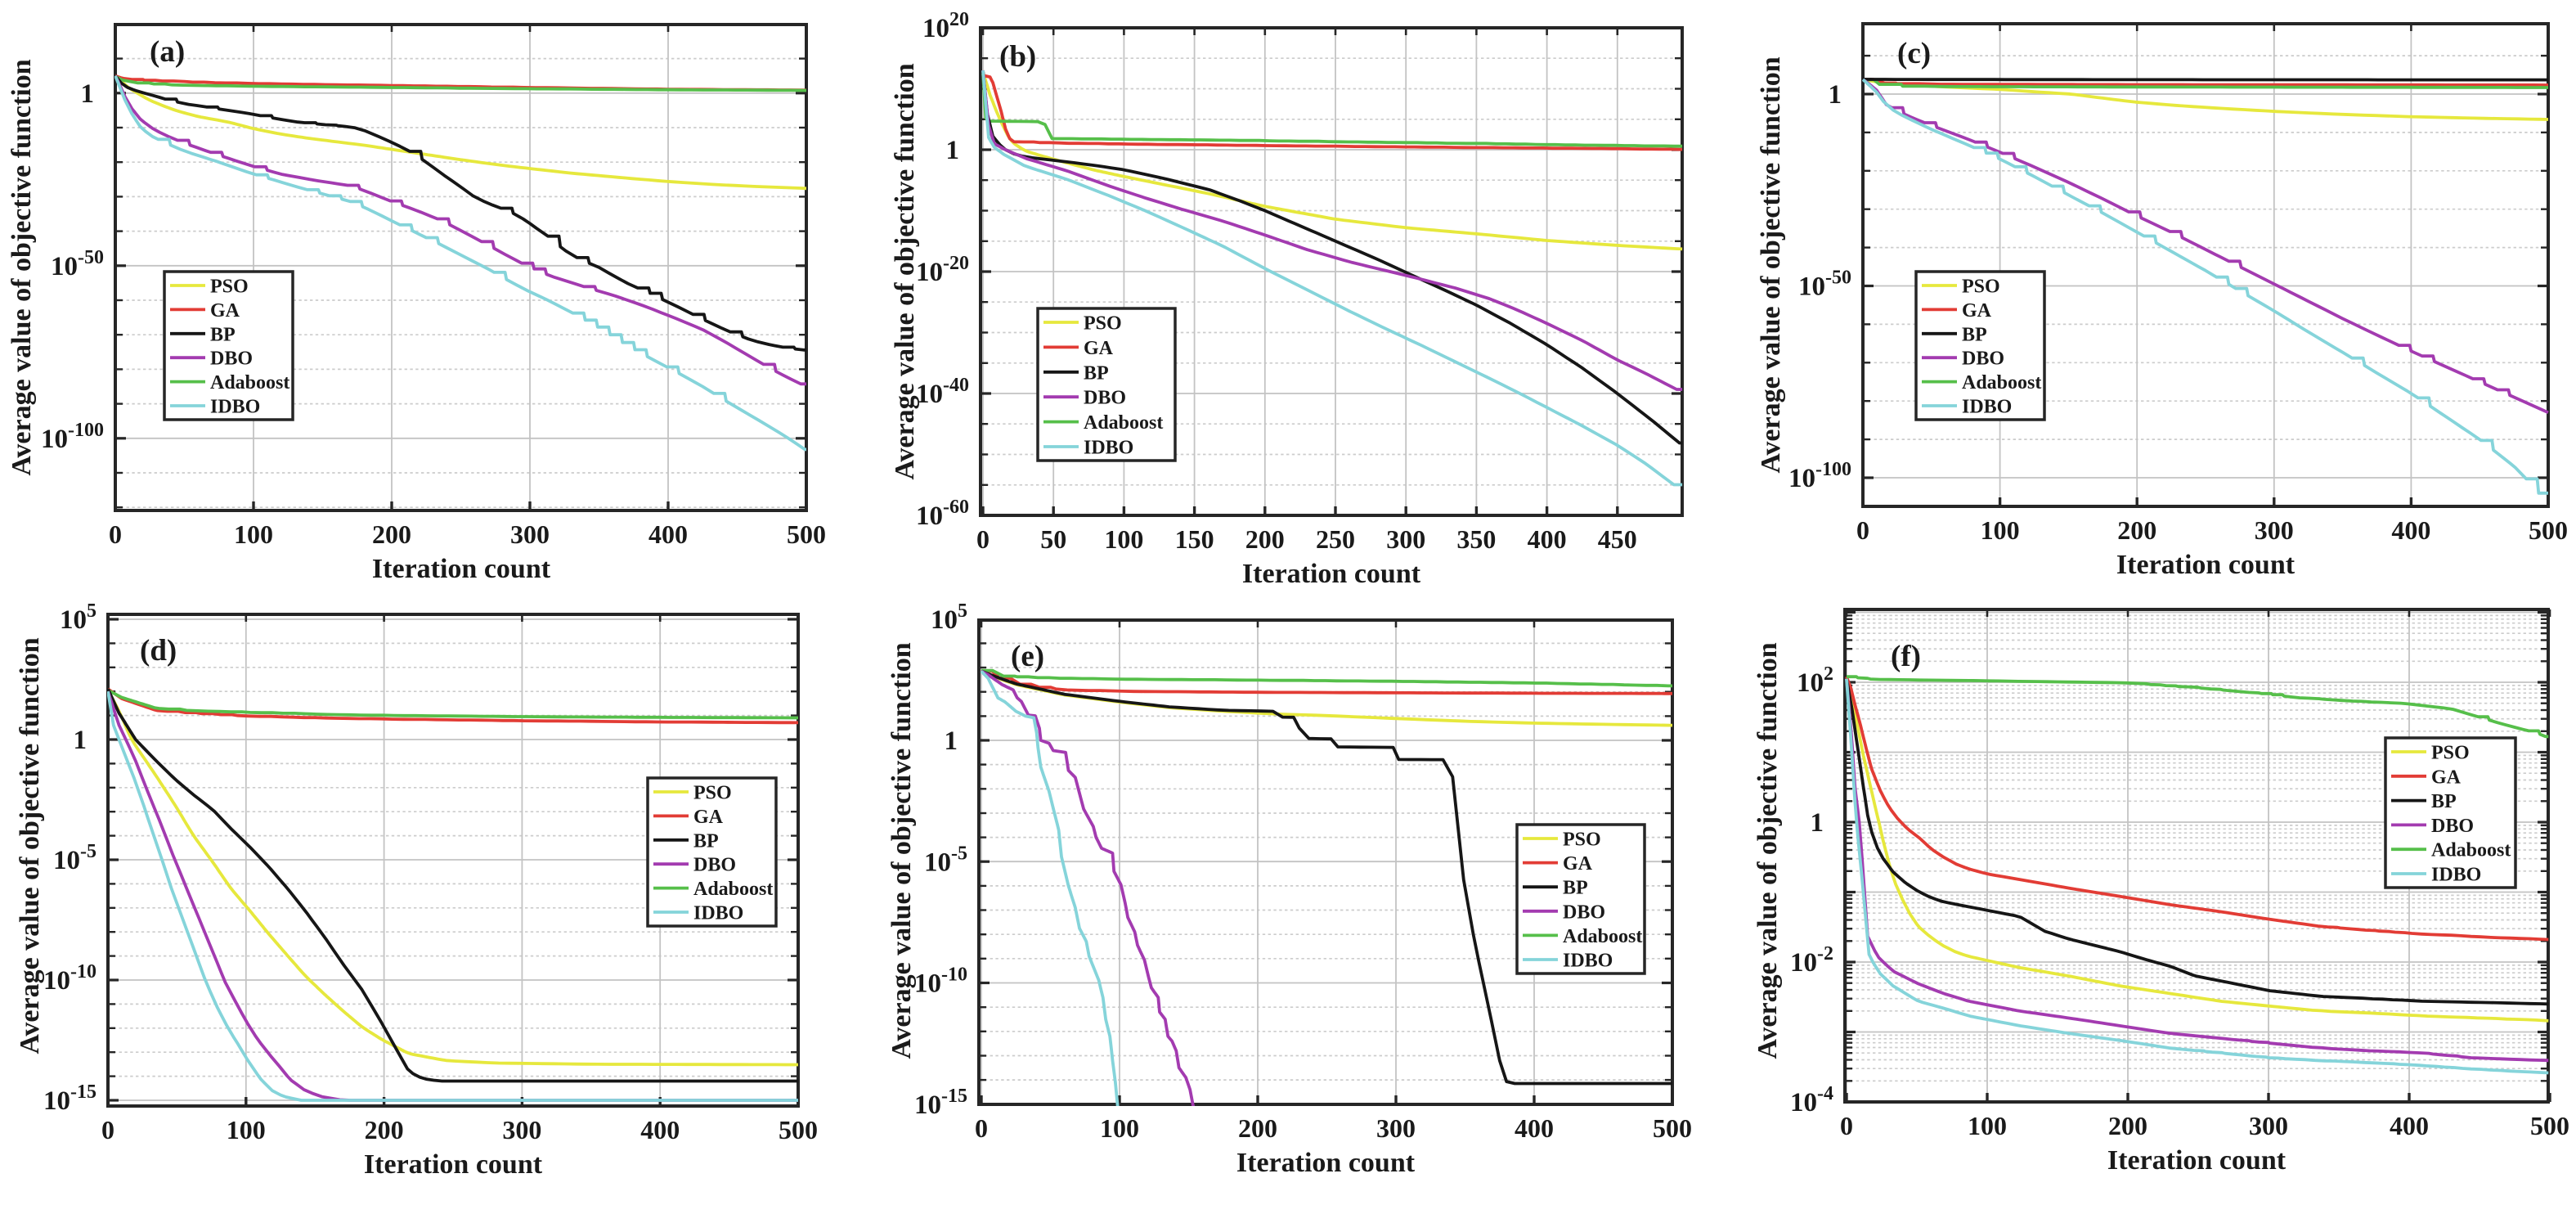 Image resolution: width=2576 pixels, height=1205 pixels. I want to click on svg-text: 50, so click(1053, 539).